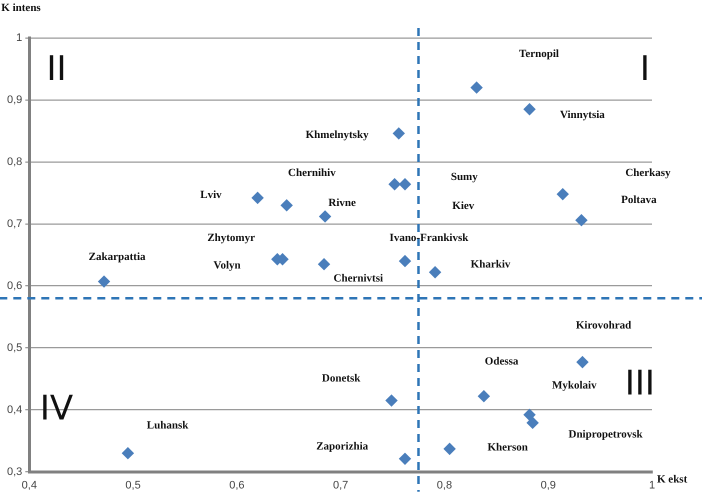  I want to click on y-tick-label: 0,4, so click(14, 410).